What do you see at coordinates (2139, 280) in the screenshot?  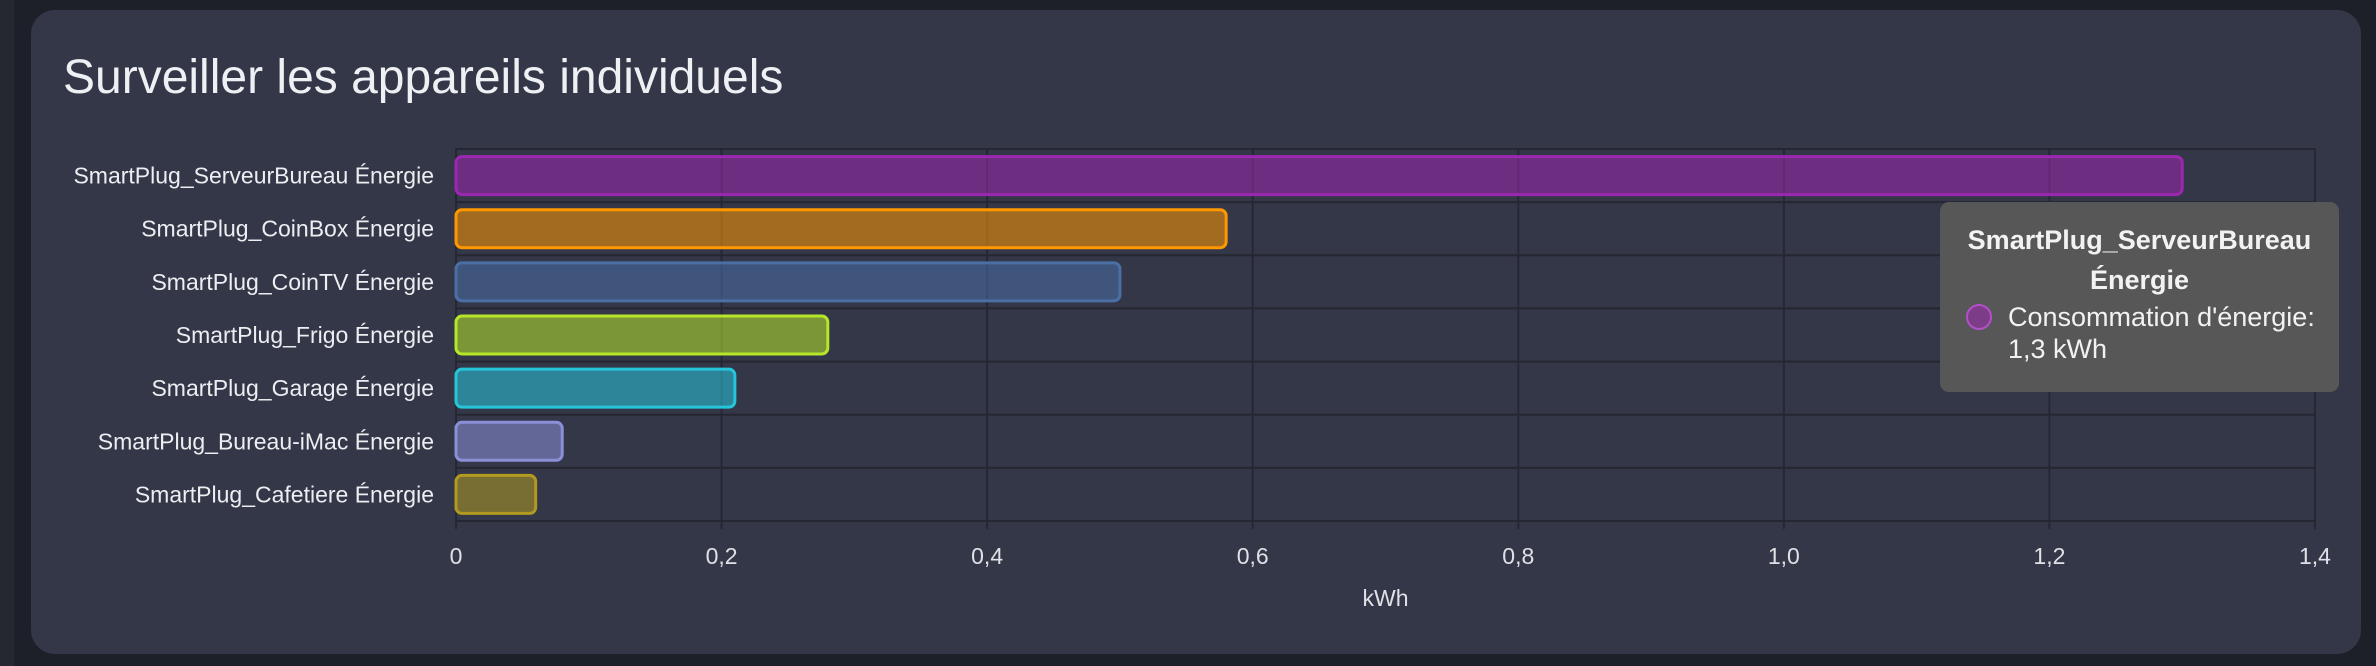 I see `tooltip-title-line2: Énergie` at bounding box center [2139, 280].